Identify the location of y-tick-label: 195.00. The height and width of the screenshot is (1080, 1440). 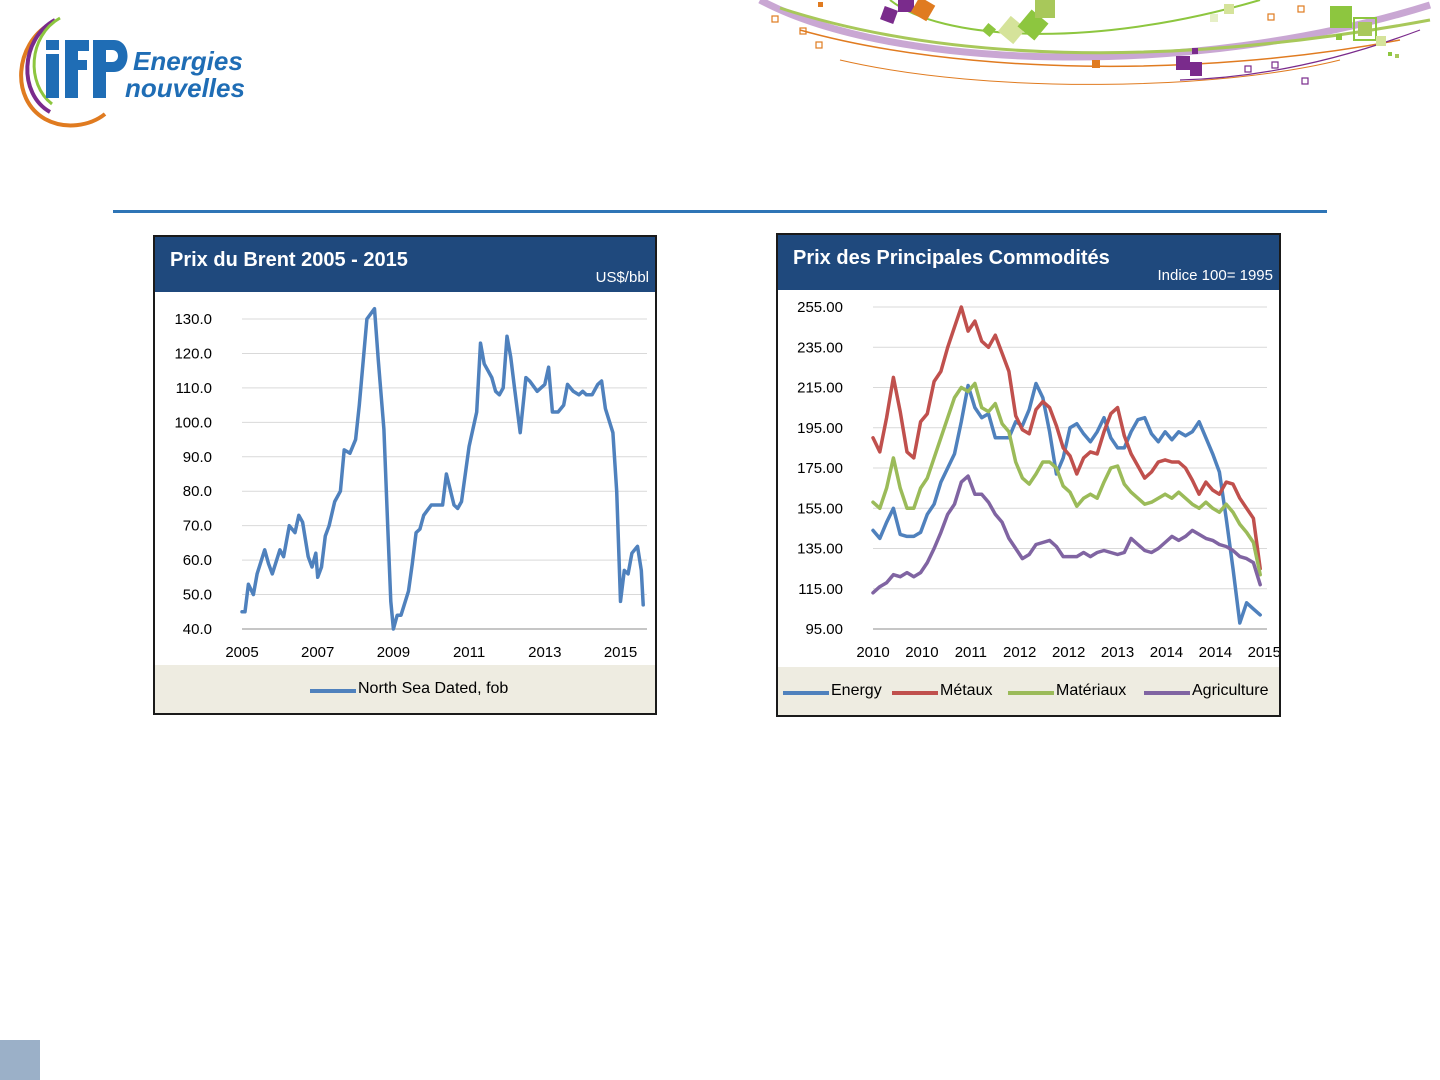
(820, 428).